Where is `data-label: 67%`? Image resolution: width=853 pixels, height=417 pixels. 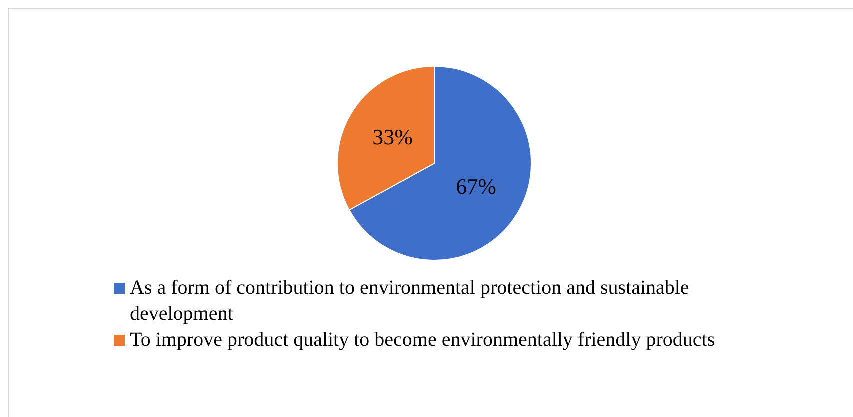
data-label: 67% is located at coordinates (476, 186).